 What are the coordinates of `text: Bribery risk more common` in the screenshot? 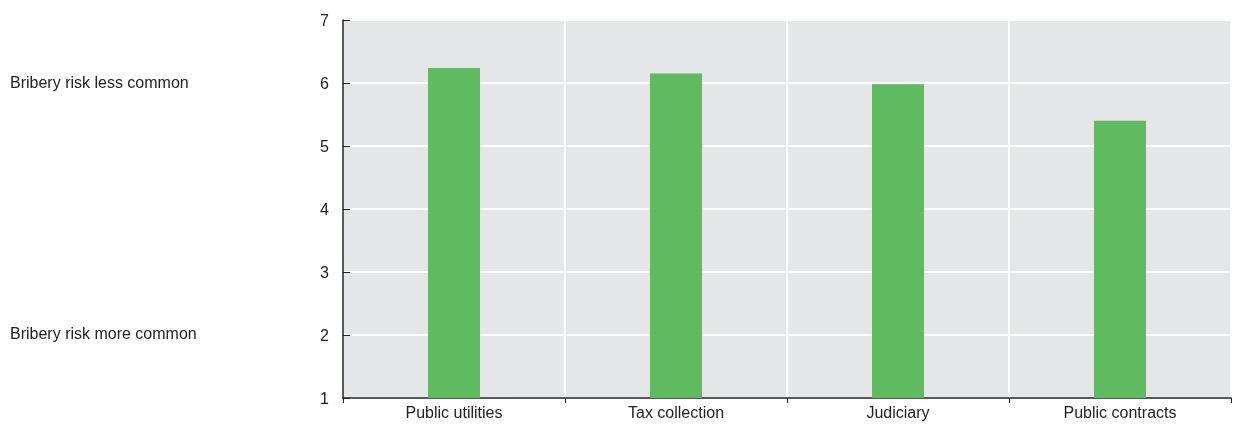 It's located at (103, 333).